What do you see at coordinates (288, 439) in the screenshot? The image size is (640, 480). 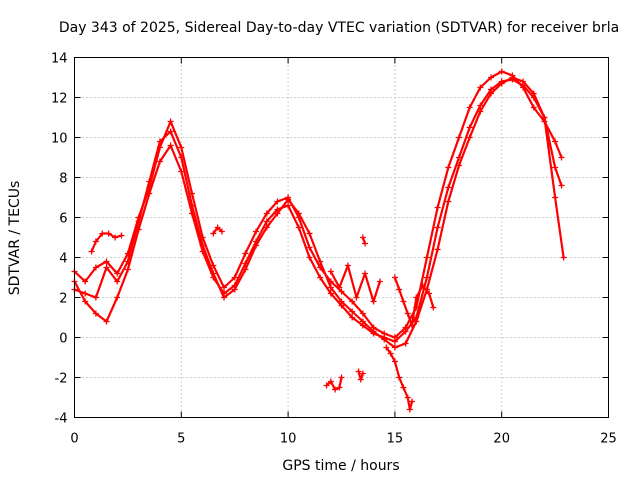 I see `x-tick-label: 10` at bounding box center [288, 439].